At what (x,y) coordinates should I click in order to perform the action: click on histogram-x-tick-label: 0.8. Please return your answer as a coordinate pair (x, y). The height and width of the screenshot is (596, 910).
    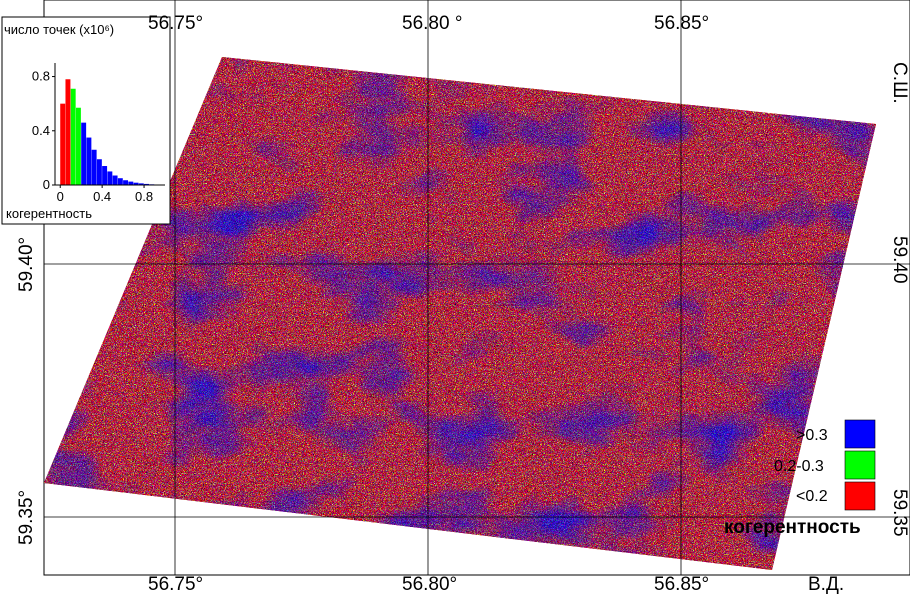
    Looking at the image, I should click on (144, 196).